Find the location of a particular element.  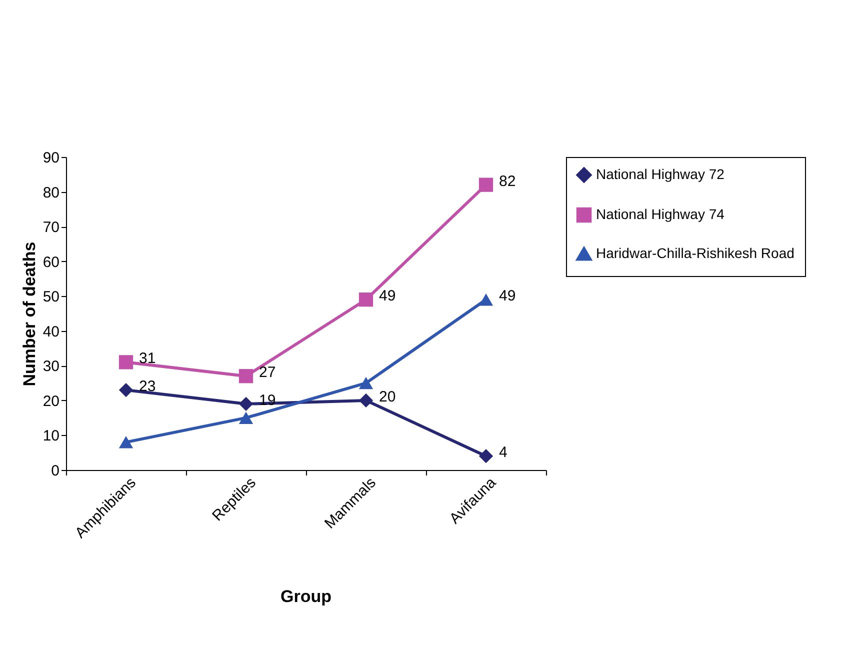

data-label: 27 is located at coordinates (267, 373).